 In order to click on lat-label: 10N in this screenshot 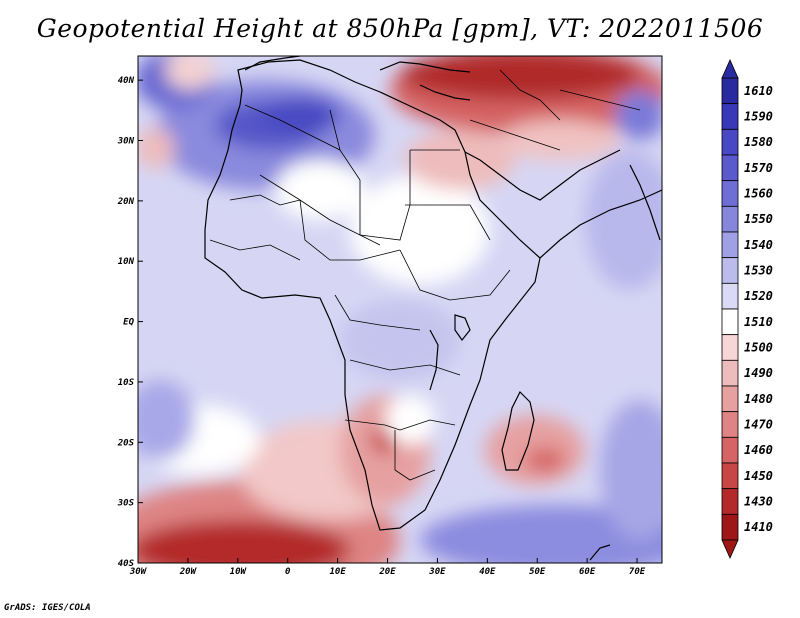, I will do `click(126, 262)`.